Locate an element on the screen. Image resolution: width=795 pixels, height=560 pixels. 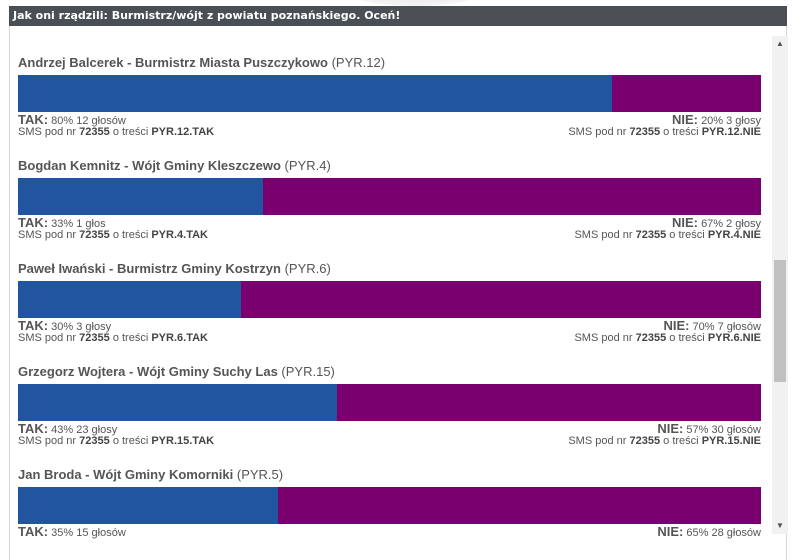
top-strip is located at coordinates (397, 3).